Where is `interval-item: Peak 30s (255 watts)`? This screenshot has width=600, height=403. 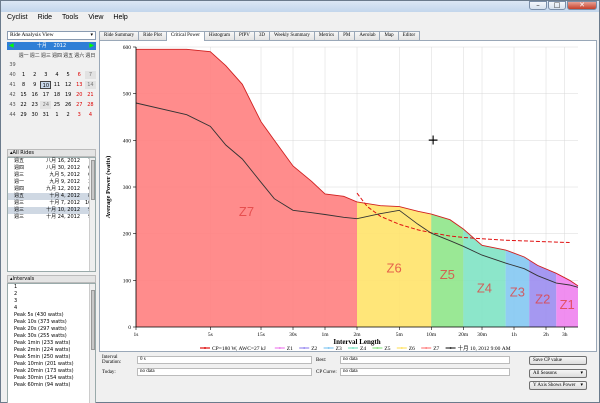 interval-item: Peak 30s (255 watts) is located at coordinates (40, 336).